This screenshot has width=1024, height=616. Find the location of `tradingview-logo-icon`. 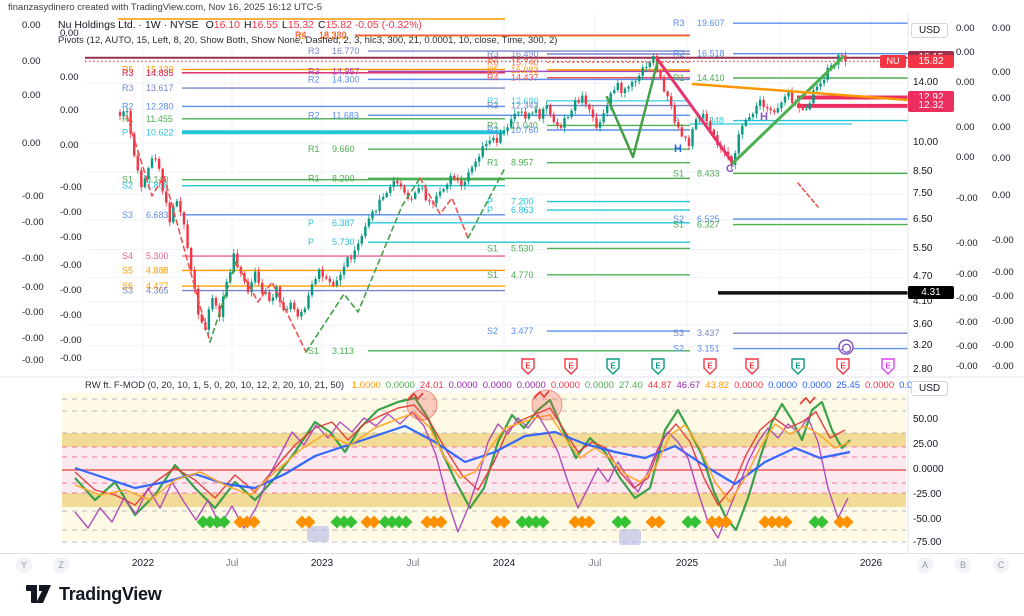

tradingview-logo-icon is located at coordinates (38, 594).